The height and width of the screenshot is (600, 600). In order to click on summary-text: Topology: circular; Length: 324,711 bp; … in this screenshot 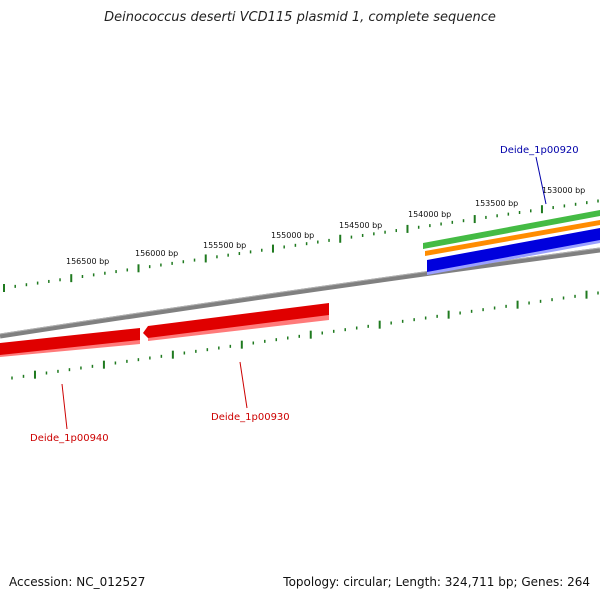, I will do `click(436, 582)`.